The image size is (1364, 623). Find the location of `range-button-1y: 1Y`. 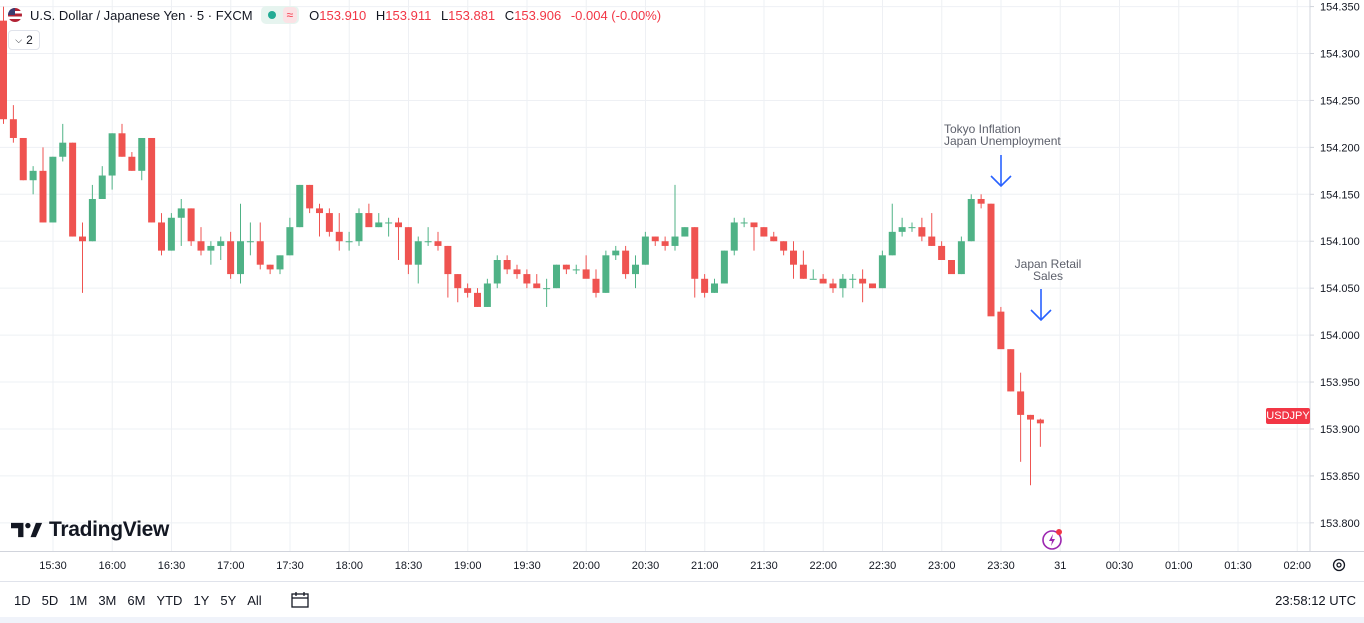

range-button-1y: 1Y is located at coordinates (201, 600).